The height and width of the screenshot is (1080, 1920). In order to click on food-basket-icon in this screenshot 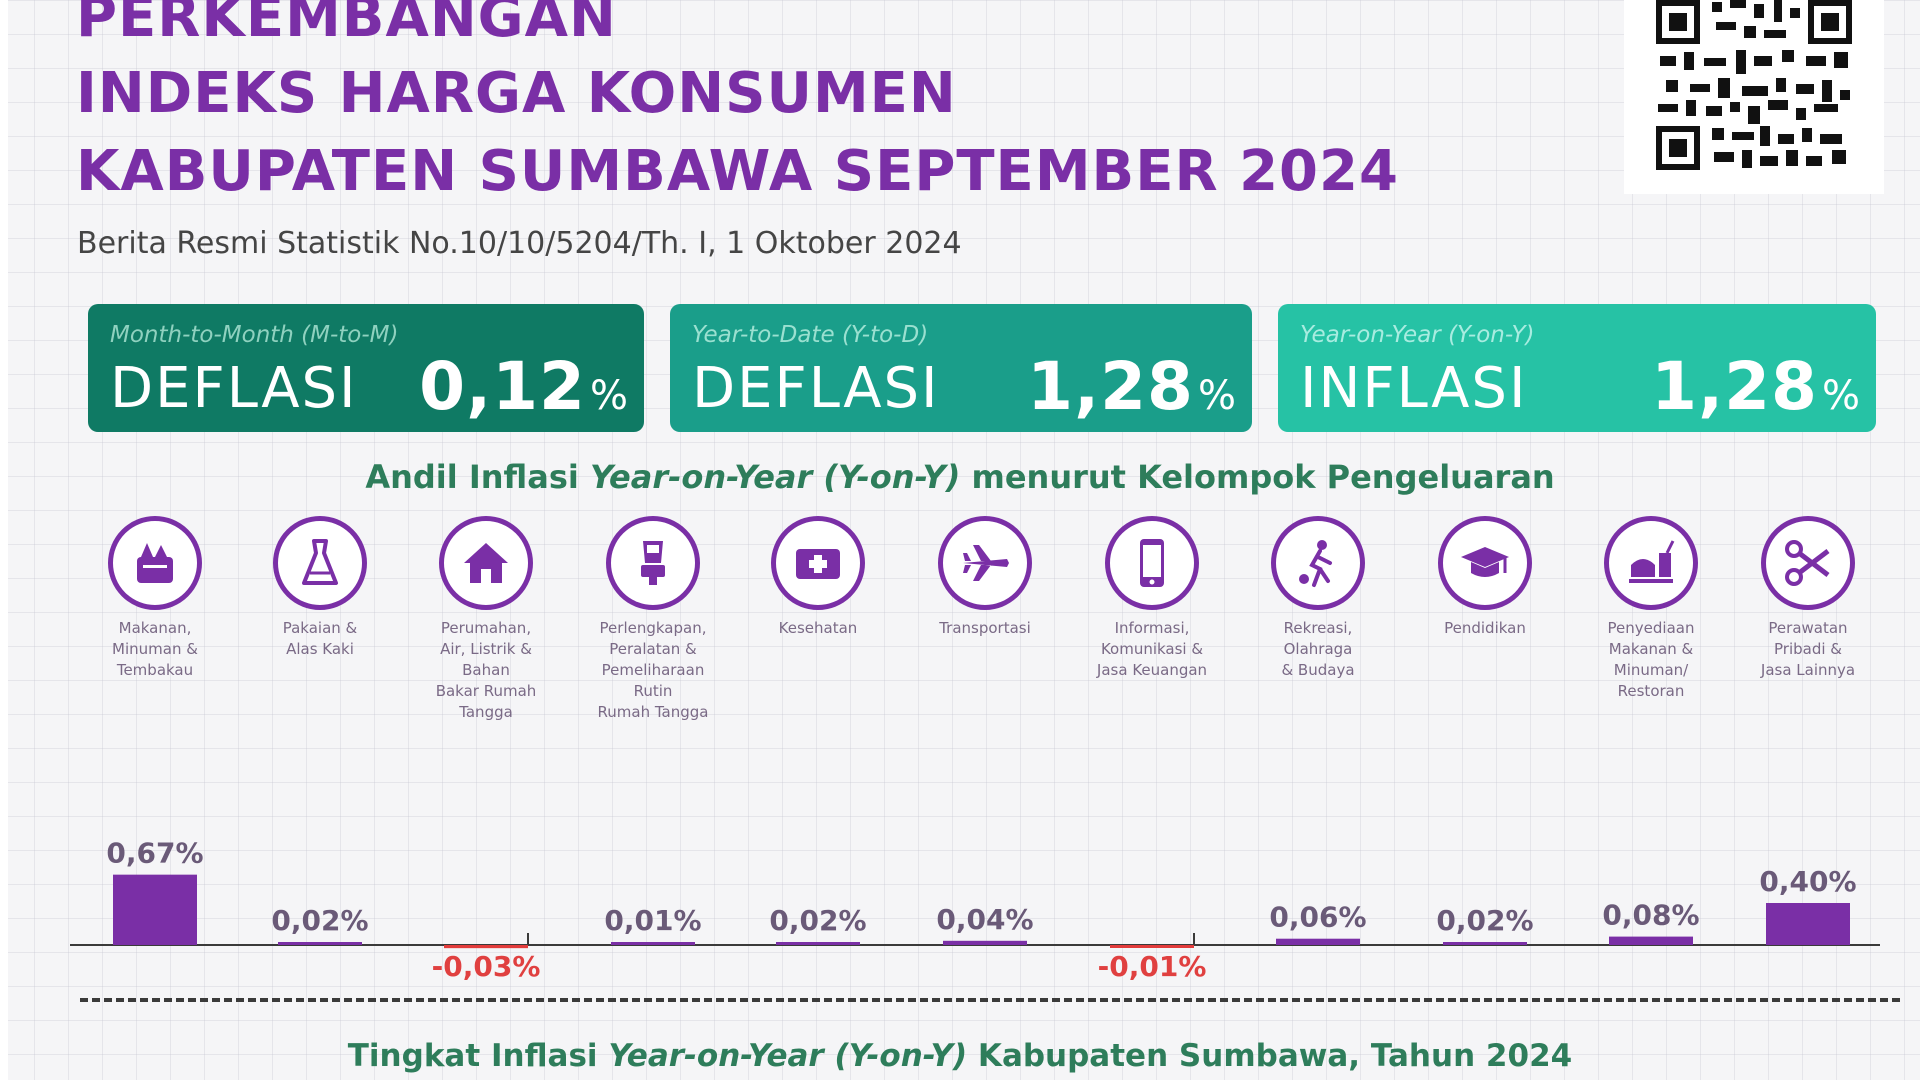, I will do `click(155, 563)`.